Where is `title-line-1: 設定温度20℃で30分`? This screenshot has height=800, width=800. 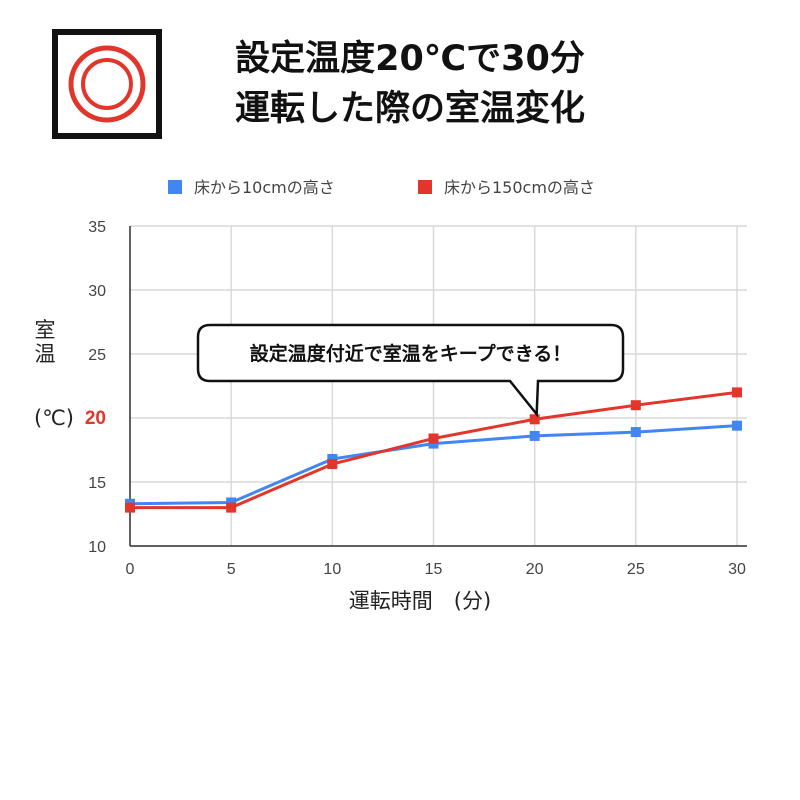 title-line-1: 設定温度20℃で30分 is located at coordinates (410, 59).